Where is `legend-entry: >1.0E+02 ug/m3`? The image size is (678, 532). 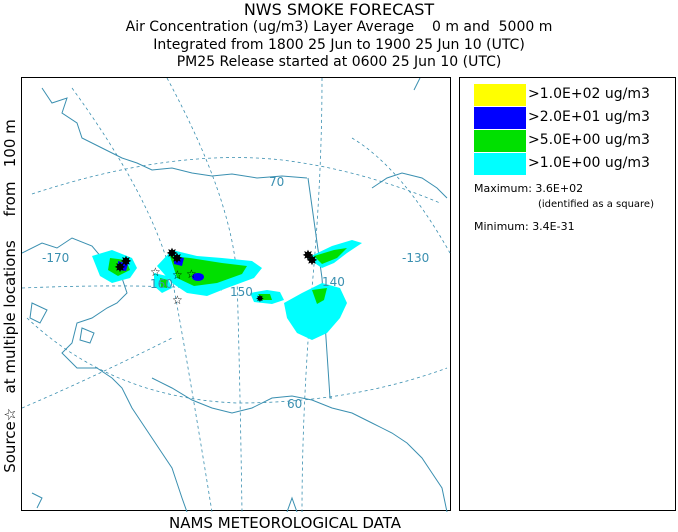 legend-entry: >1.0E+02 ug/m3 is located at coordinates (574, 95).